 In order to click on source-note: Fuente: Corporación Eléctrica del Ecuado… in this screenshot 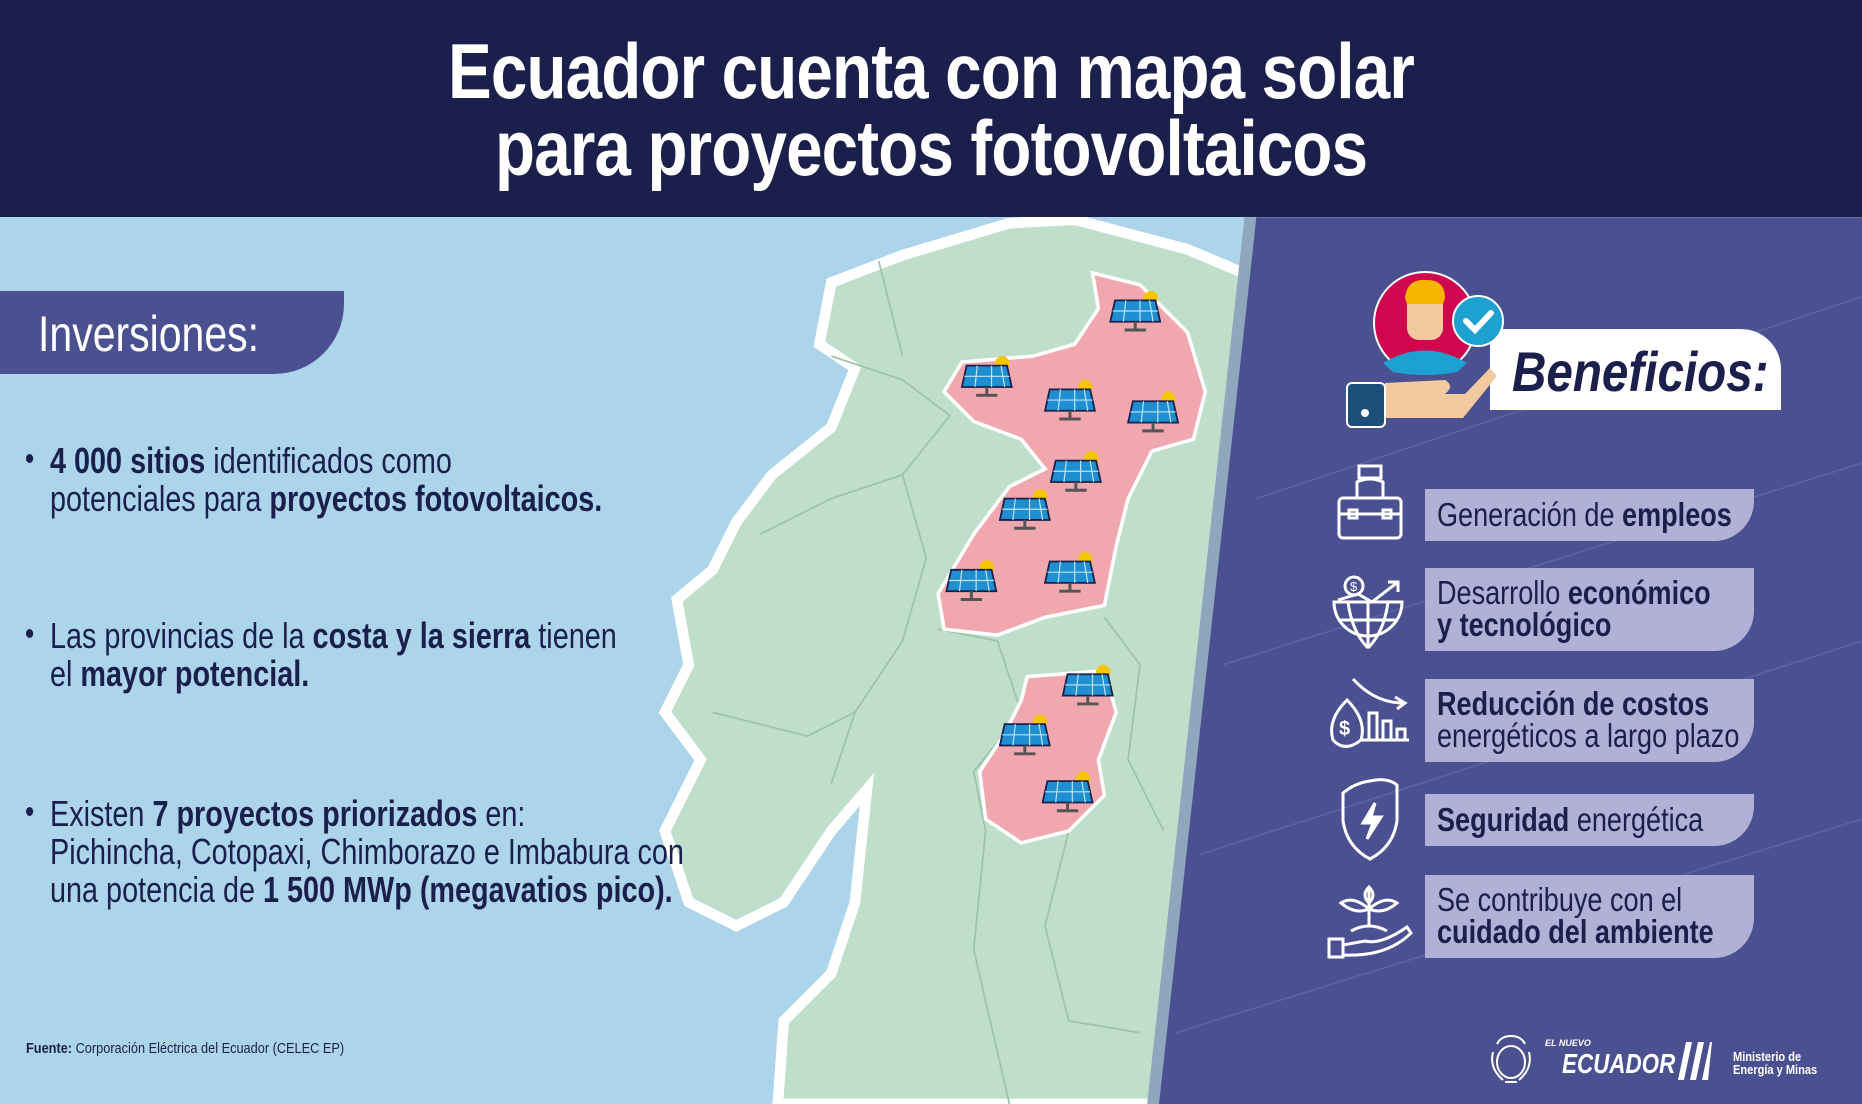, I will do `click(185, 1048)`.